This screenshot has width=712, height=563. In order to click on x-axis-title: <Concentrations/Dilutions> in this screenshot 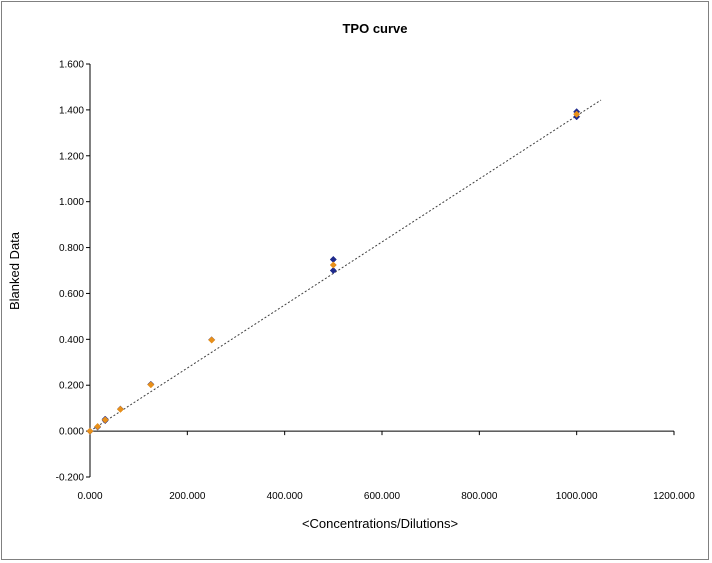, I will do `click(380, 523)`.